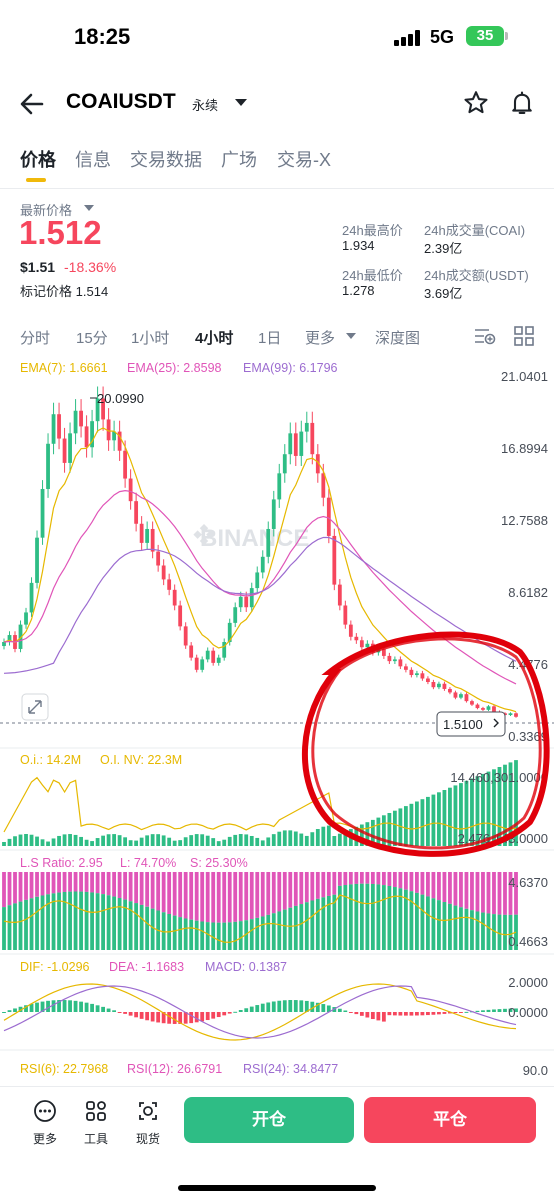 This screenshot has width=554, height=1200. What do you see at coordinates (32, 104) in the screenshot?
I see `back-arrow-icon` at bounding box center [32, 104].